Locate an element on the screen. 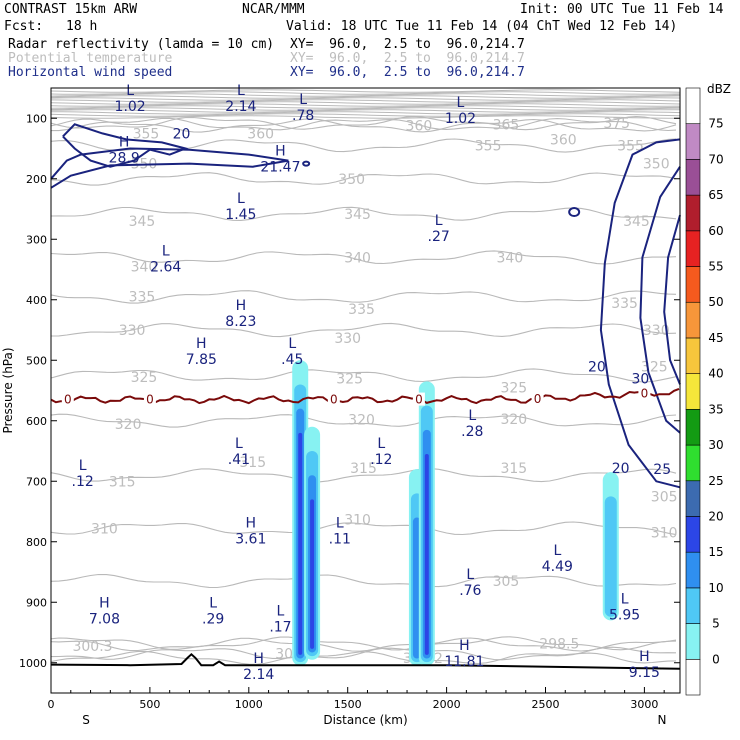 The width and height of the screenshot is (740, 740). extremum-value: 9.15 is located at coordinates (644, 673).